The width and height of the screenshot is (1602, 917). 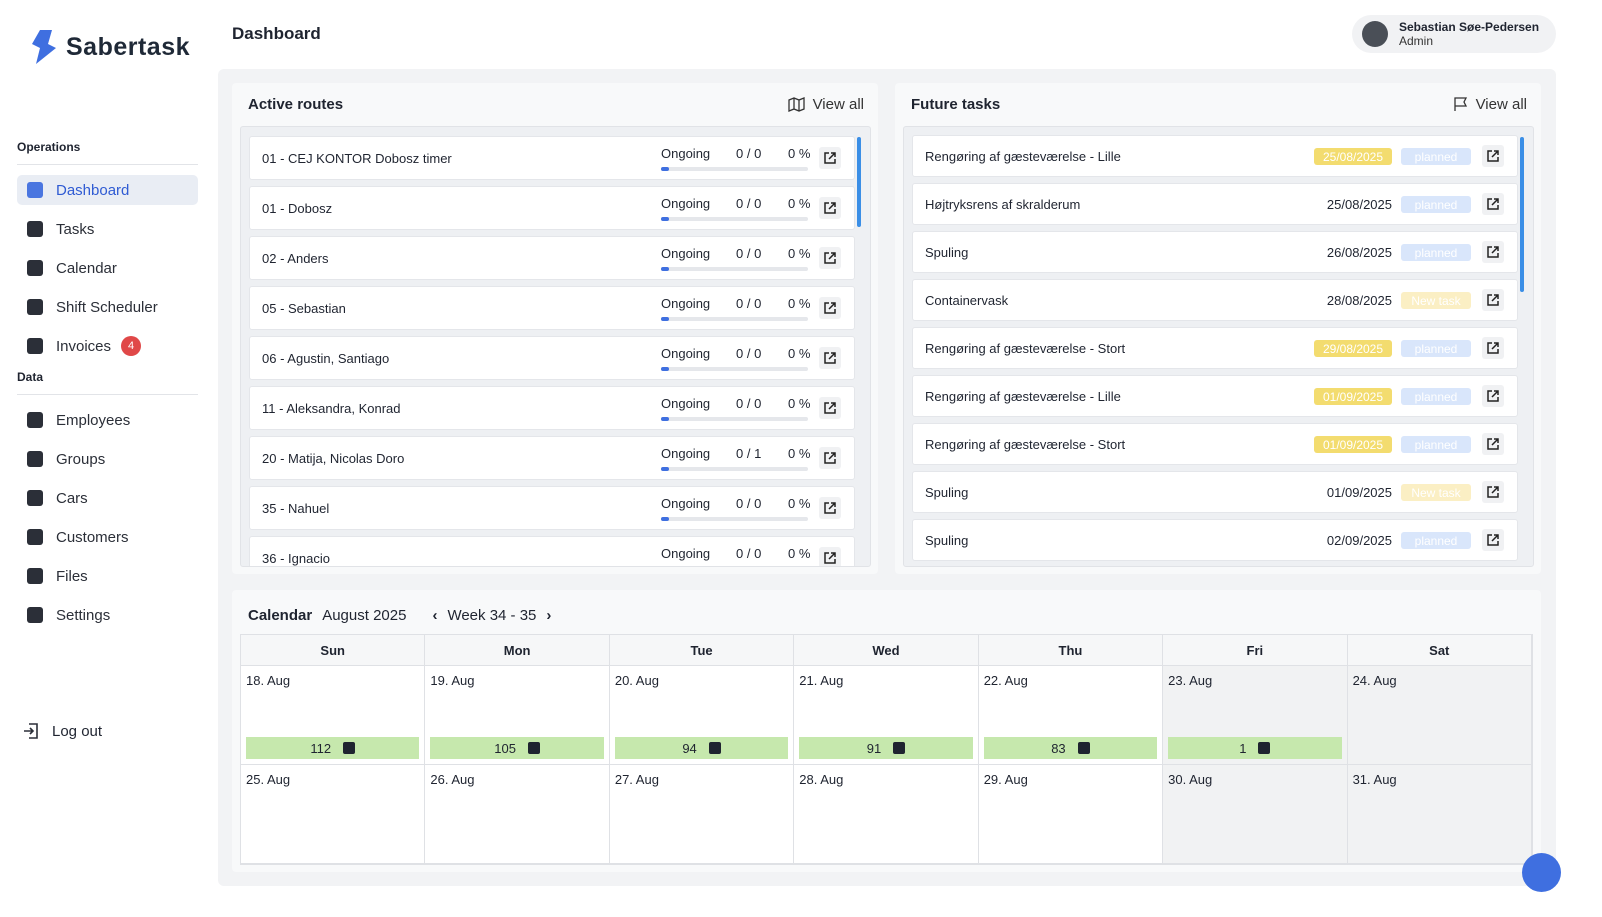 What do you see at coordinates (552, 308) in the screenshot?
I see `route-row: 05 - Sebastian Ongoing 0 / 0 0 %` at bounding box center [552, 308].